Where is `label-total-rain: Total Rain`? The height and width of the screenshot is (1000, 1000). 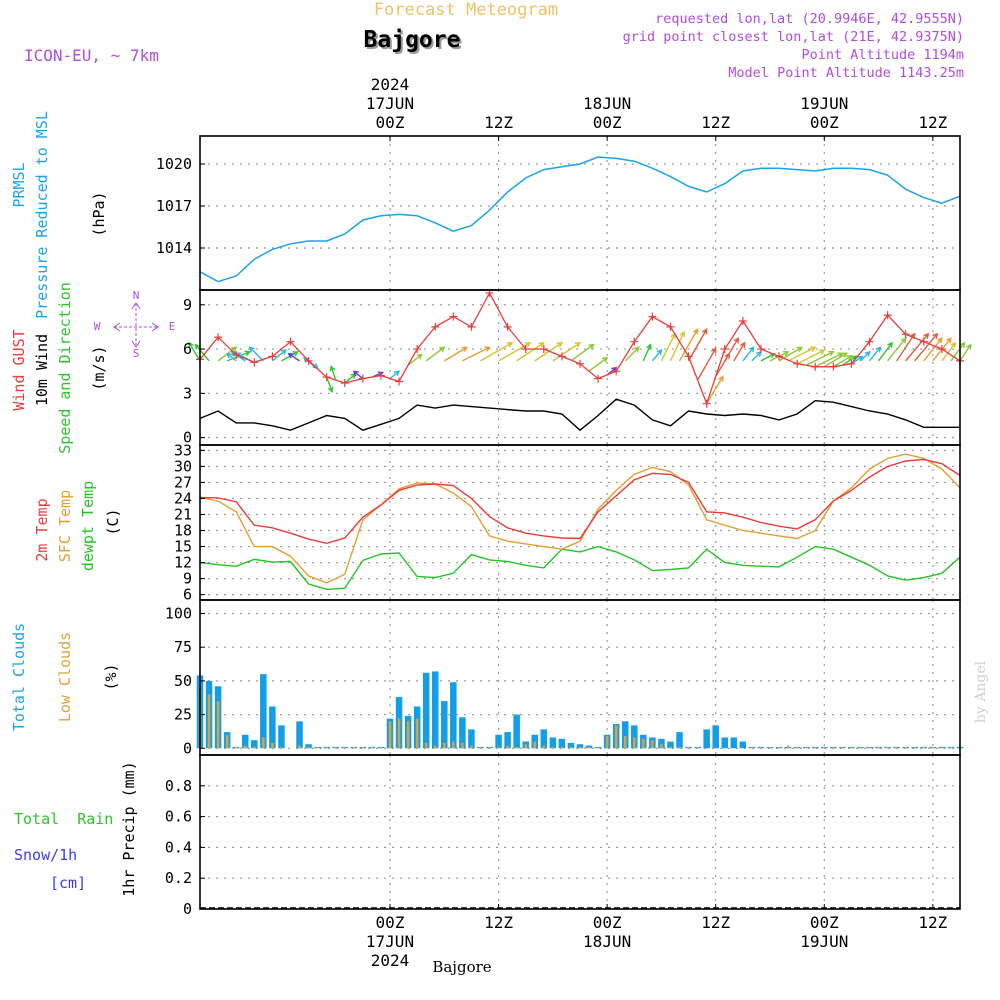
label-total-rain: Total Rain is located at coordinates (63, 819).